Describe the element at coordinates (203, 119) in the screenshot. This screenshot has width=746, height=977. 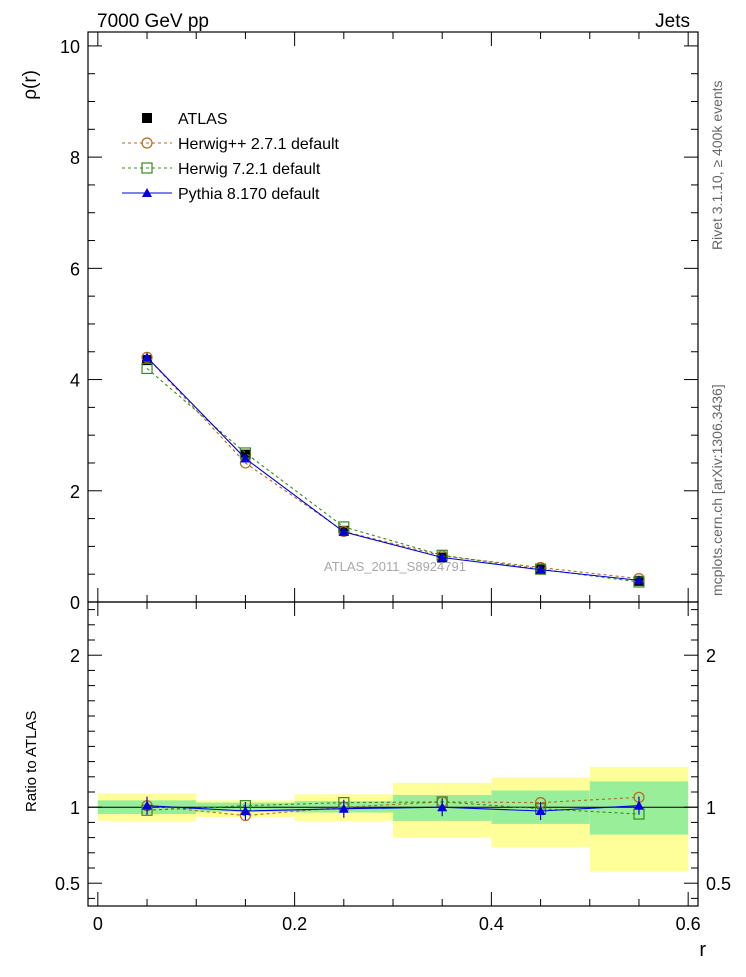
I see `legend-label-atlas: ATLAS` at that location.